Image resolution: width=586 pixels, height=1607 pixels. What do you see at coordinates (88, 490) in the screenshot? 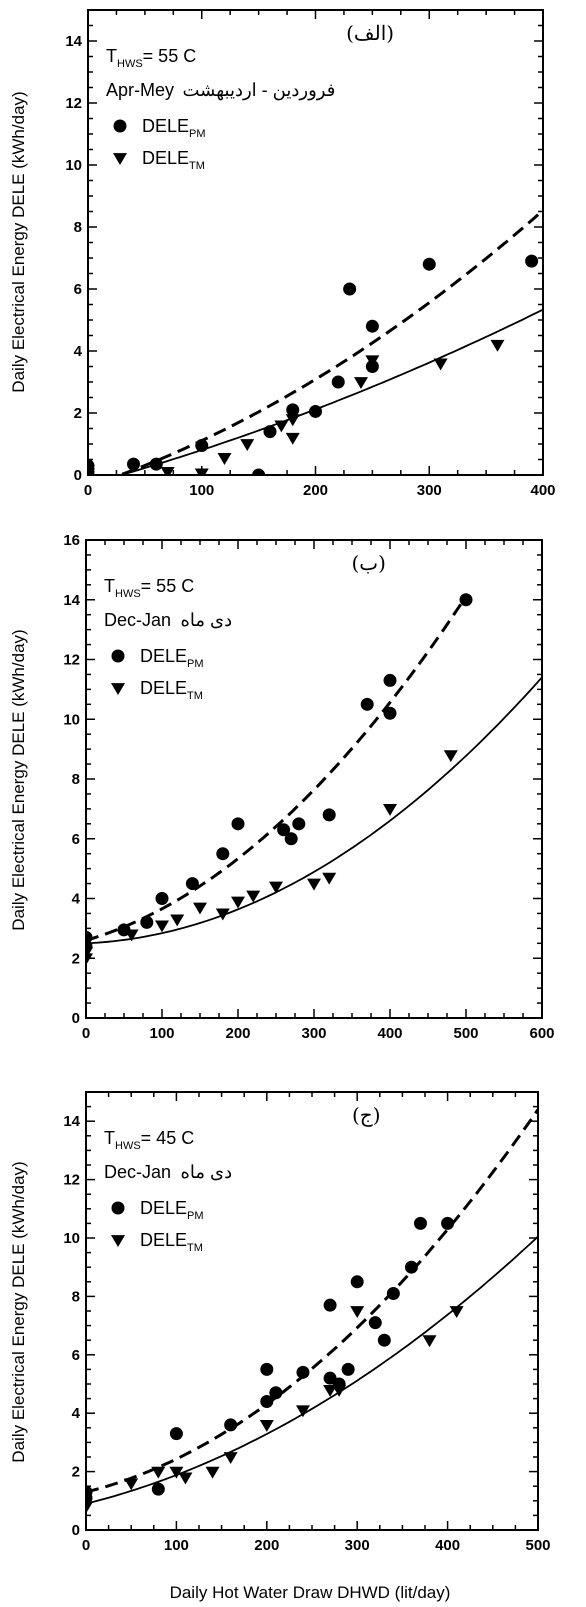
I see `x-tick-label: 0` at bounding box center [88, 490].